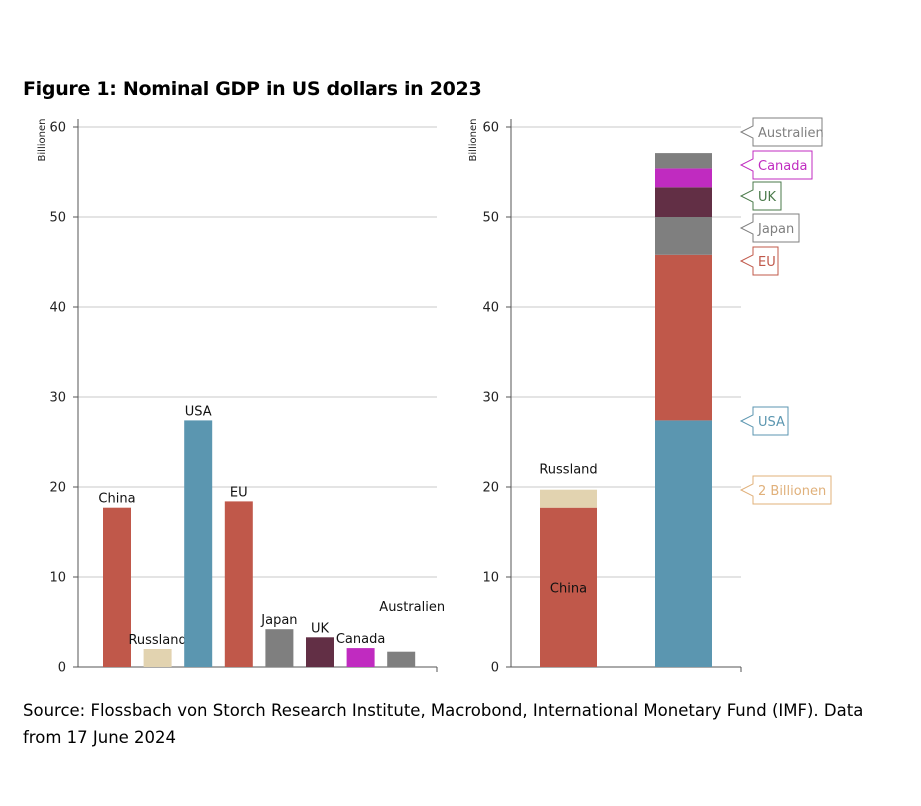  I want to click on callout-label-uk: UK, so click(767, 197).